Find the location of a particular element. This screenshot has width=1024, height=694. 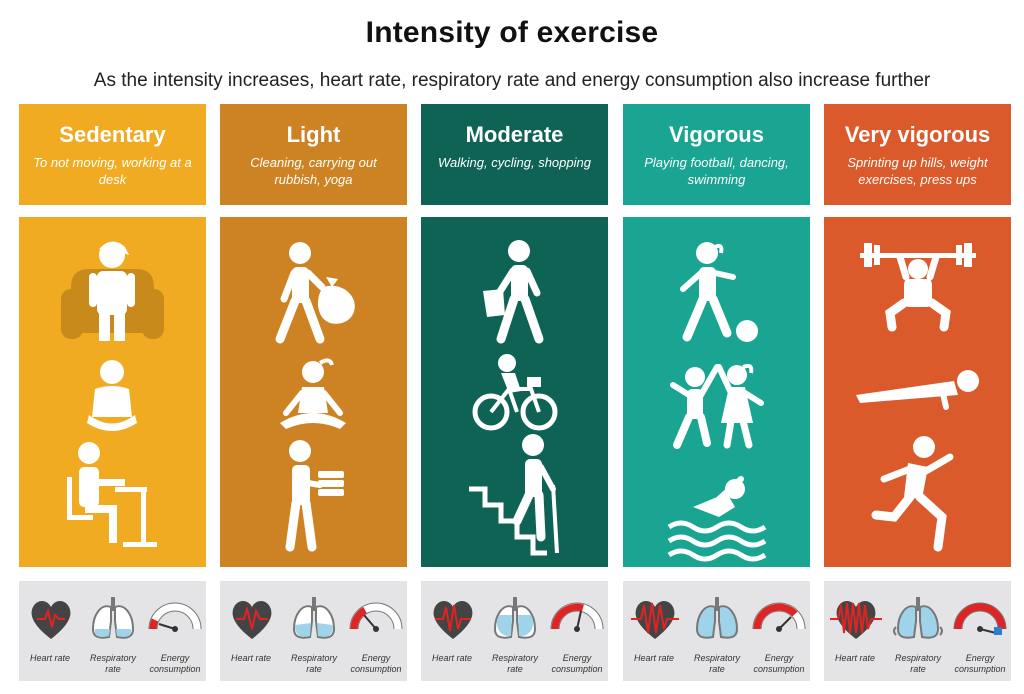

column-name: Moderate is located at coordinates (514, 134).